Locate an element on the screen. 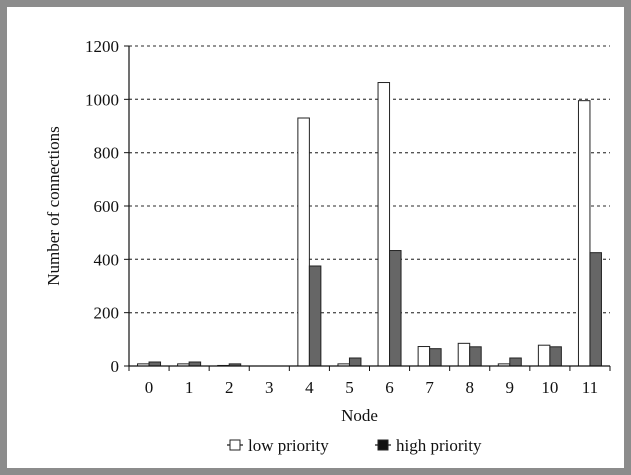 This screenshot has height=475, width=631. y-axis-ticks: 0 200 400 600 800 1000 1200 is located at coordinates (107, 206).